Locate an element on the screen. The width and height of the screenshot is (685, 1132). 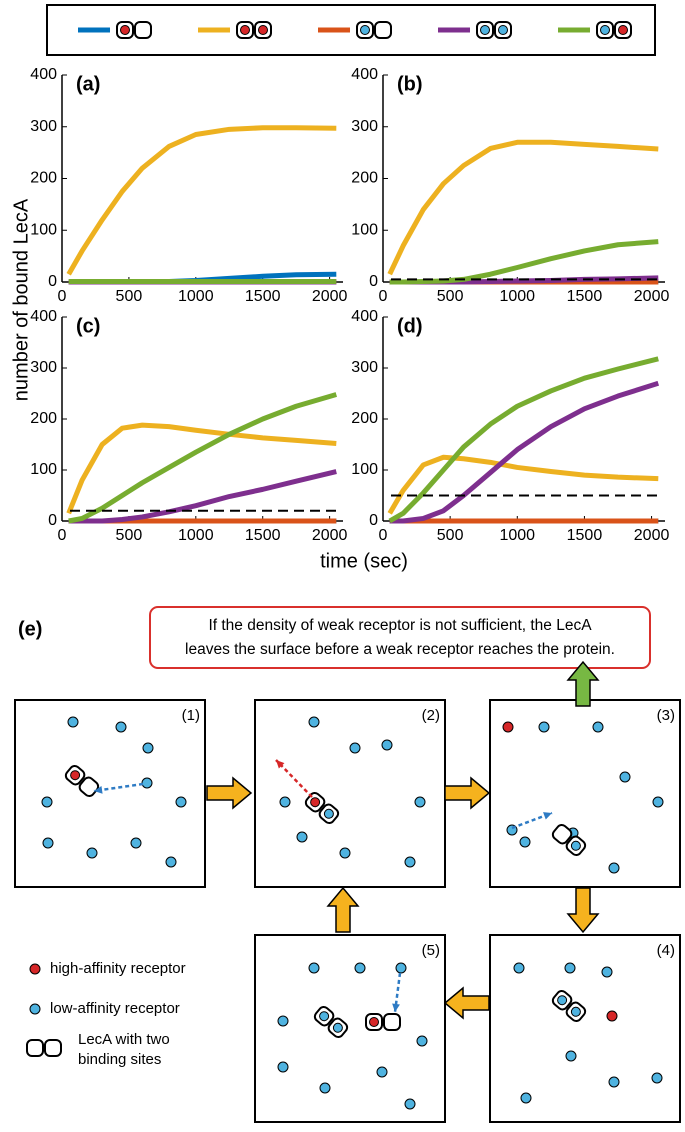
y-tick-label: 300 is located at coordinates (364, 126).